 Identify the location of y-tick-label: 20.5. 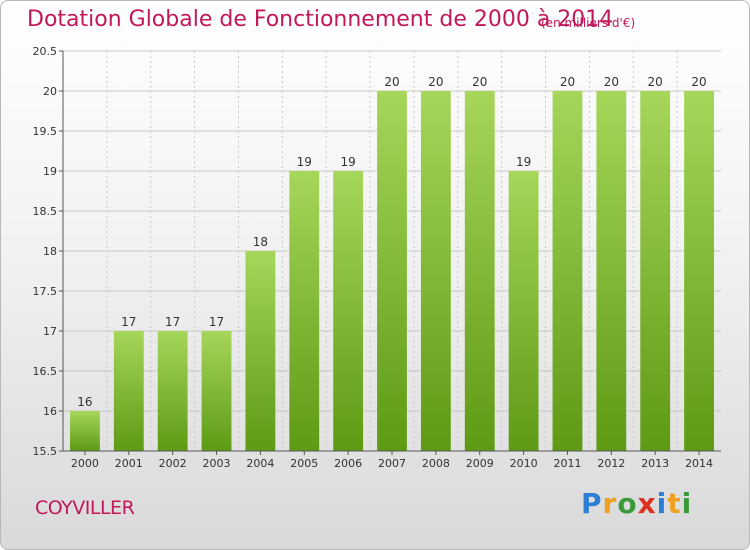
(45, 51).